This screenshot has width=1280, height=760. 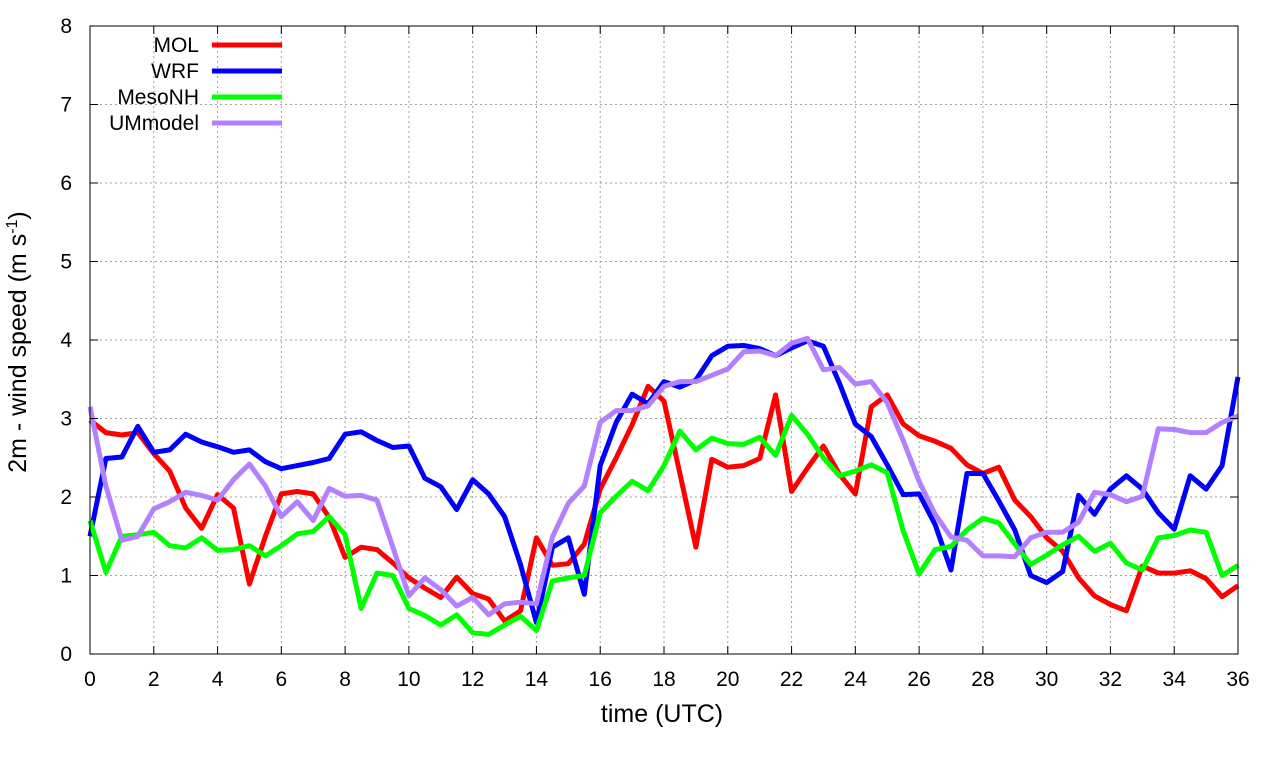 I want to click on x-tick-label: 4, so click(x=218, y=679).